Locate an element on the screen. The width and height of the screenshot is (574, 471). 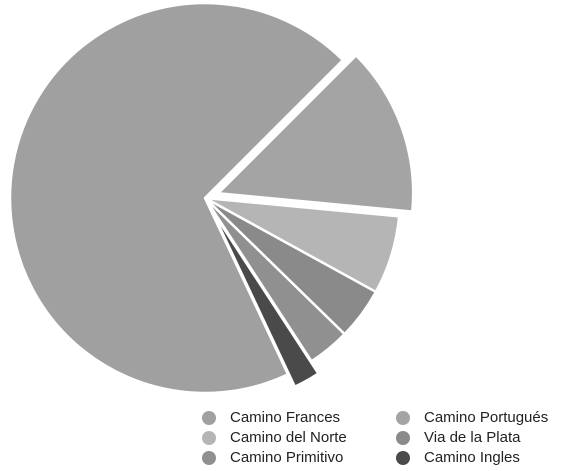
legend-label-camino-ingles: Camino Ingles is located at coordinates (472, 457).